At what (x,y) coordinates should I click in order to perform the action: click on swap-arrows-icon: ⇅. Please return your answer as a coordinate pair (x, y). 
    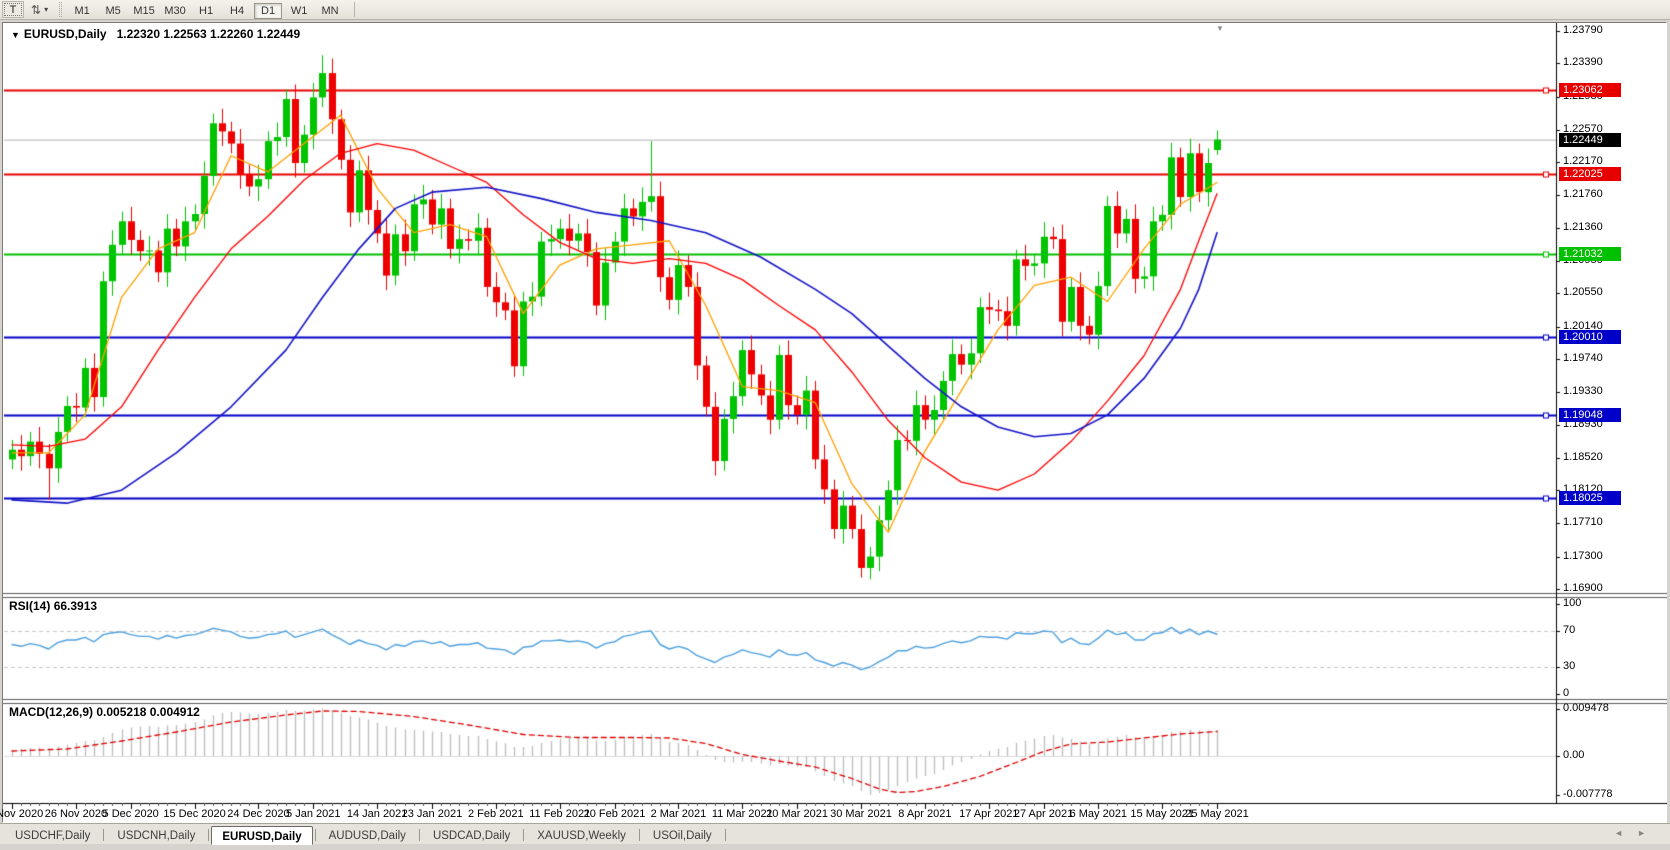
    Looking at the image, I should click on (36, 9).